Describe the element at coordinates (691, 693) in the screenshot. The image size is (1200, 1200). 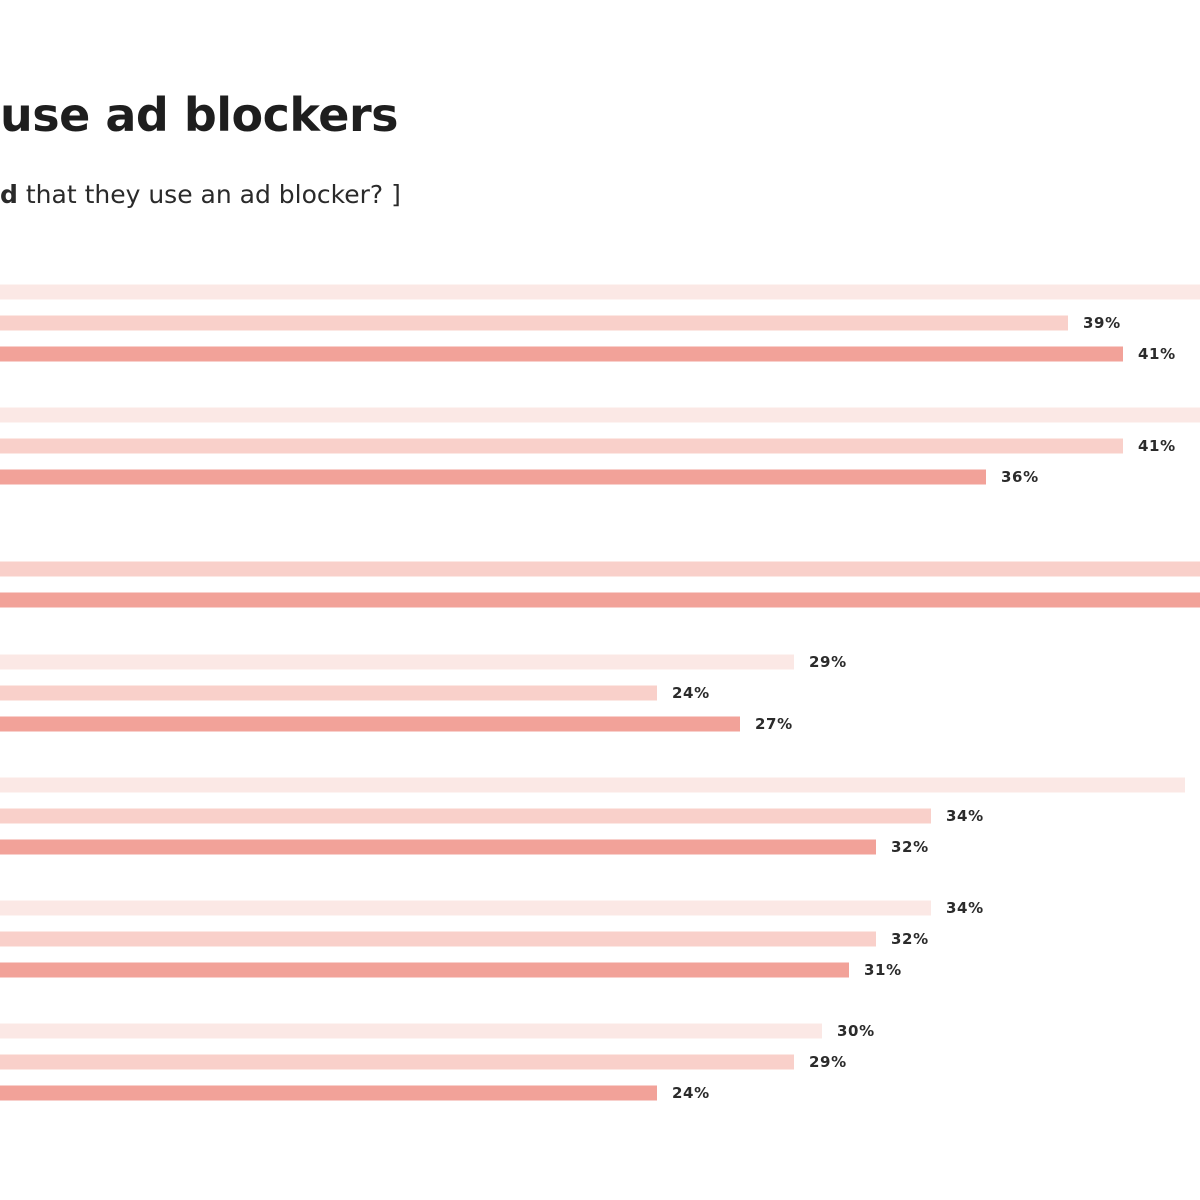
I see `data-label-group-4-bar-2: 24%` at that location.